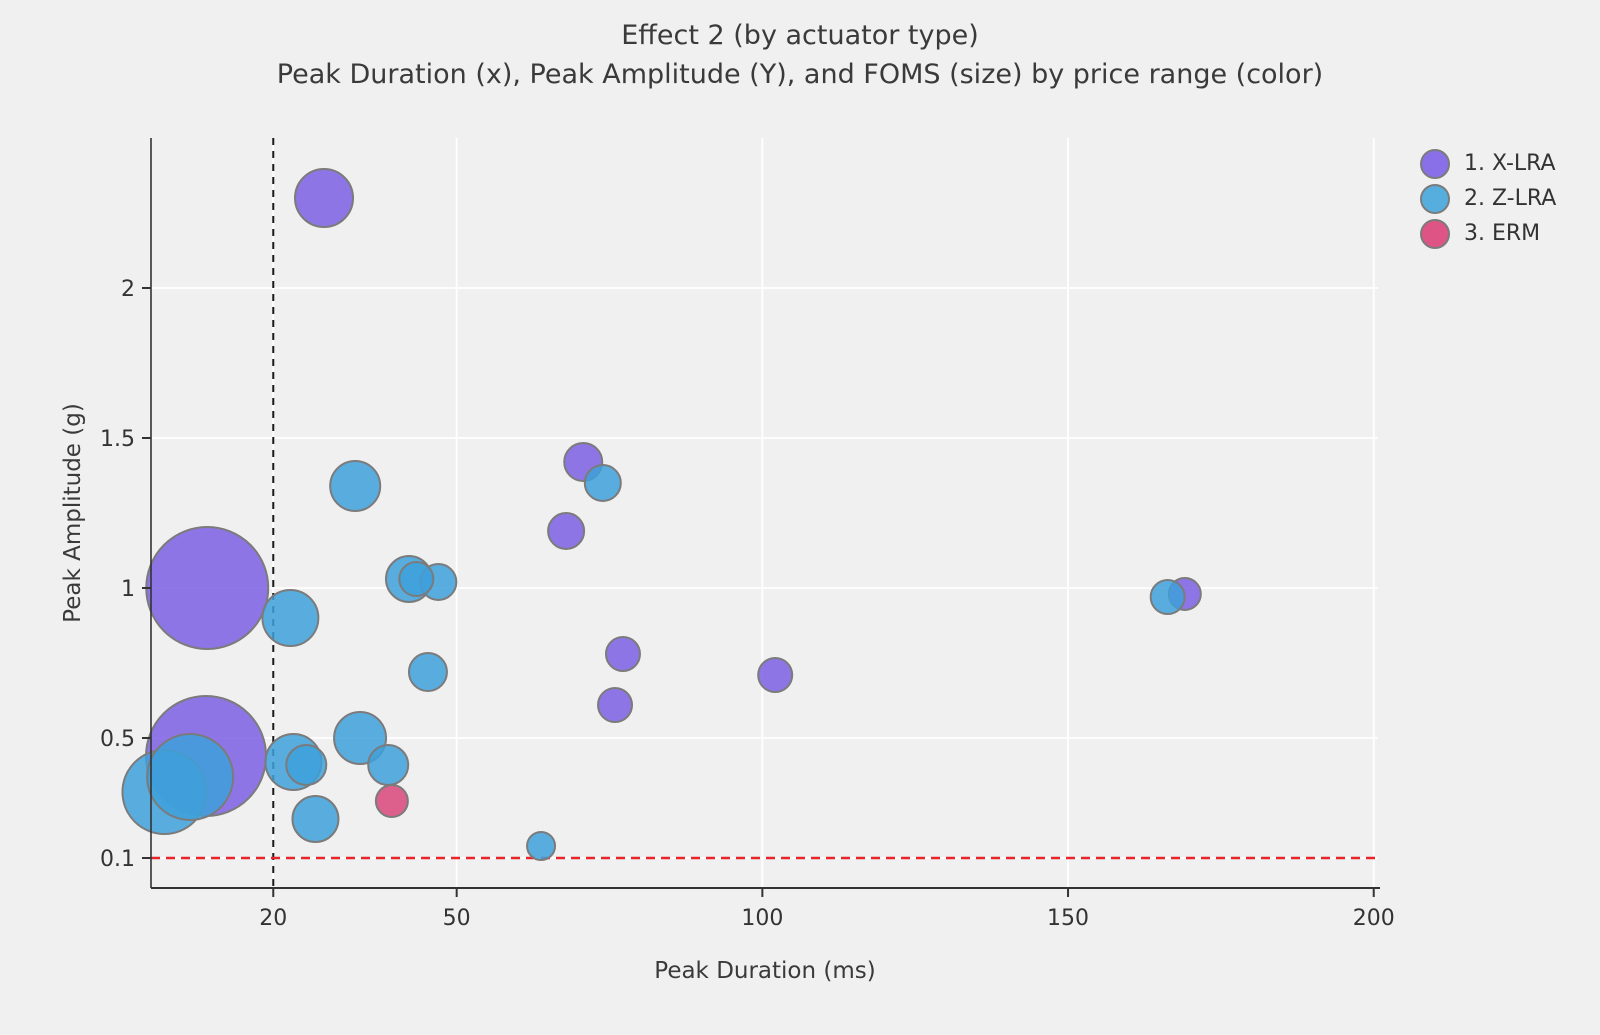 This screenshot has width=1600, height=1035. Describe the element at coordinates (1374, 918) in the screenshot. I see `x-tick-label: 200` at that location.